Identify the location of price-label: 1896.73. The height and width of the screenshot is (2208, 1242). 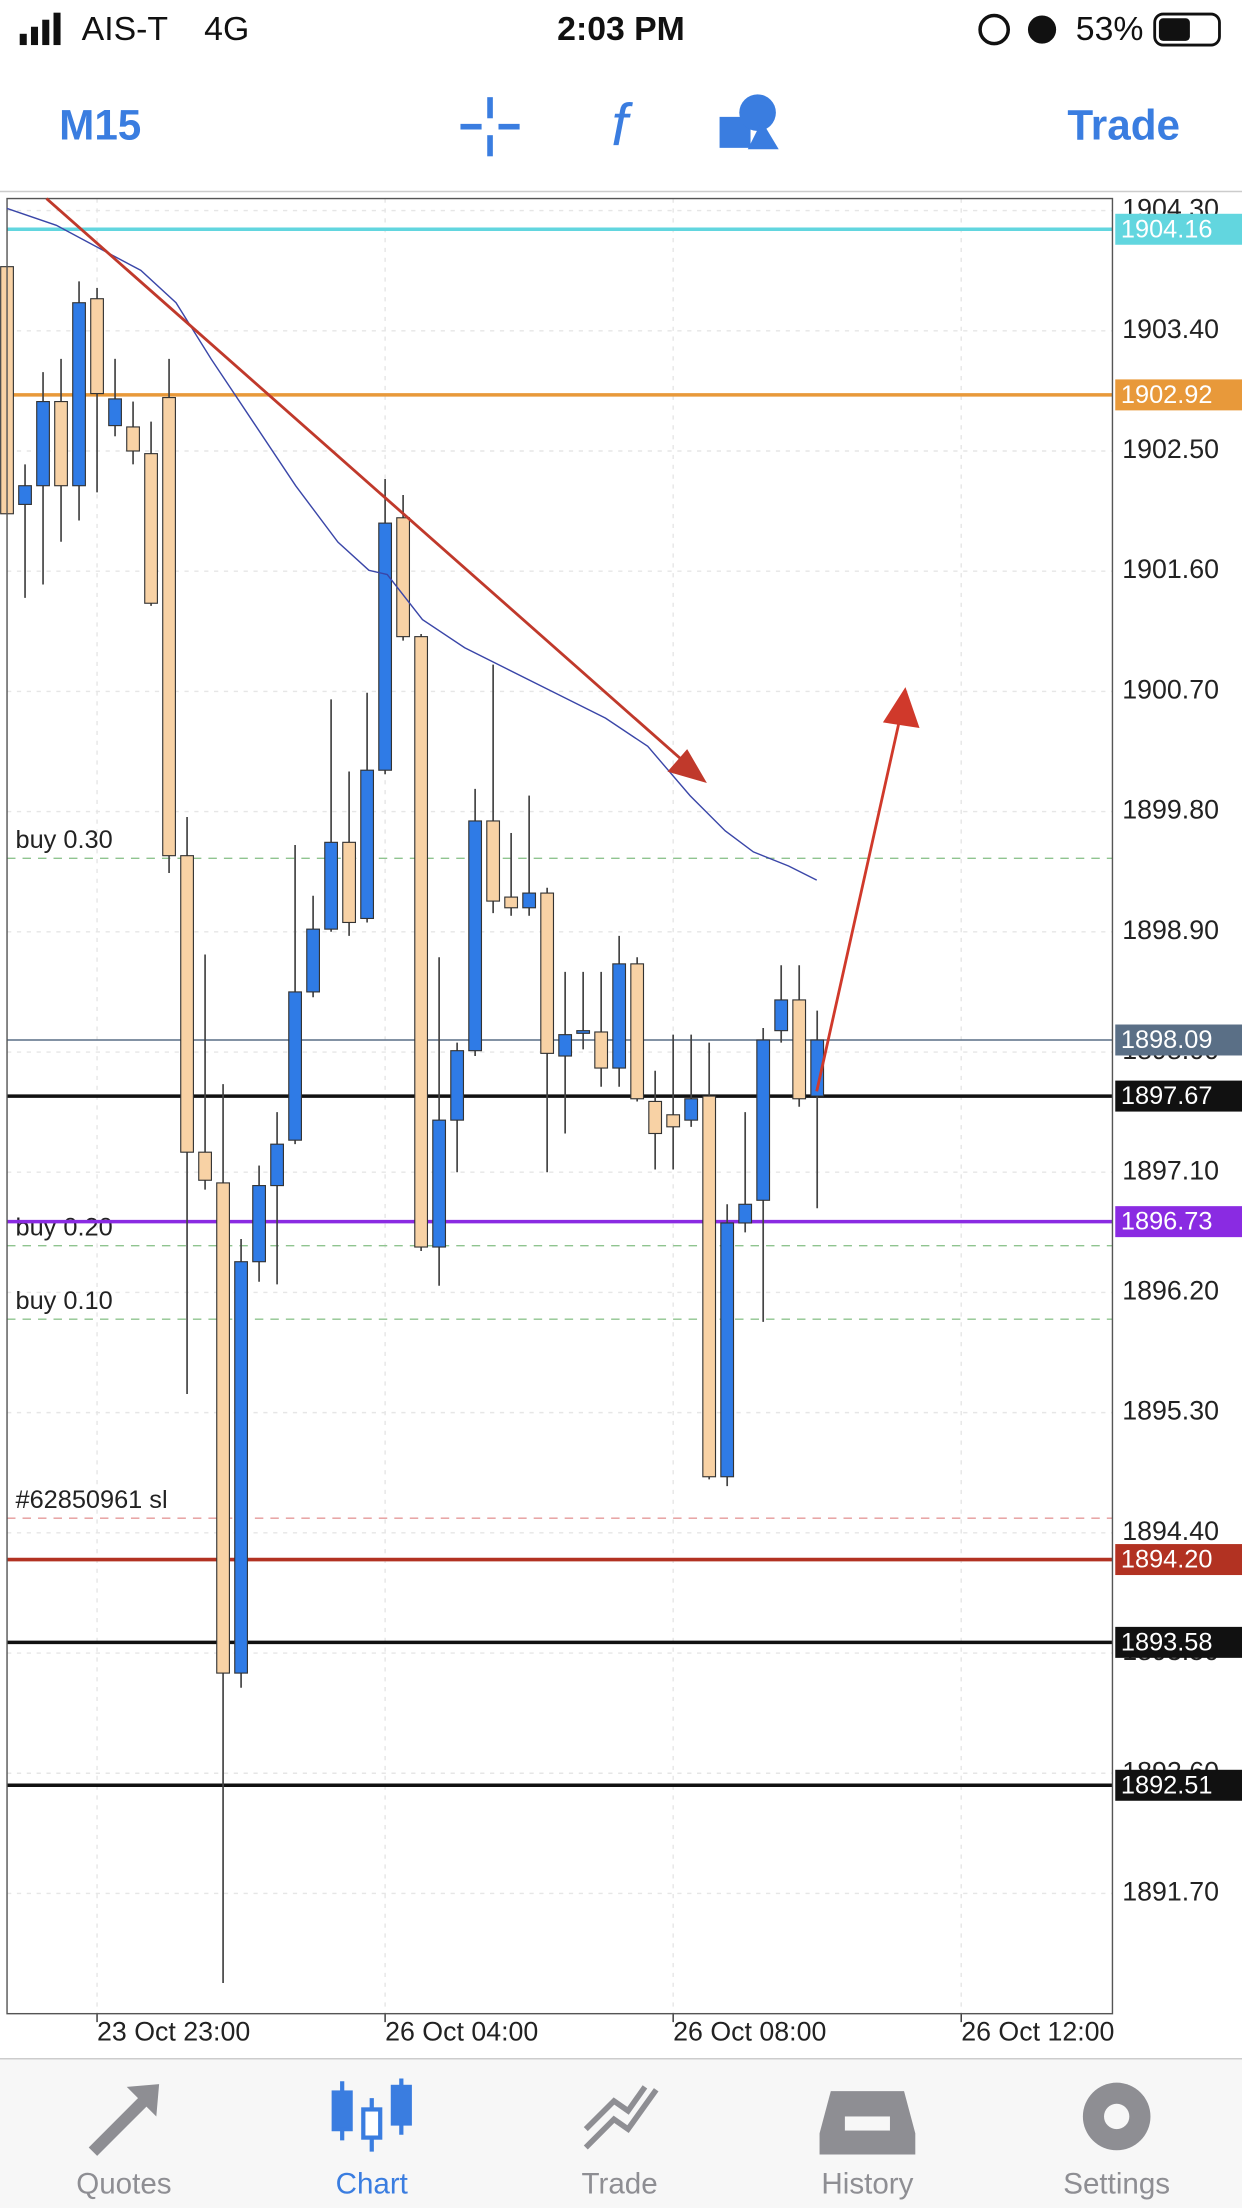
(1167, 1222).